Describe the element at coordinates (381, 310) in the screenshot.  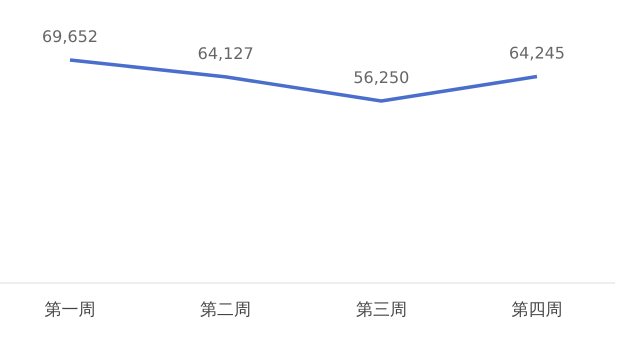
I see `x-tick-label: 第三周` at that location.